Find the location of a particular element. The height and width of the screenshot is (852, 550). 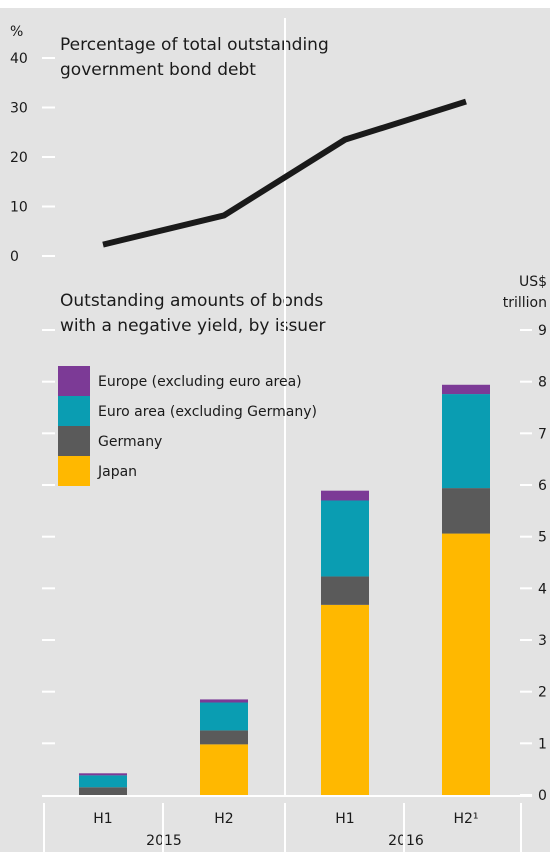

legend-label-2: Germany is located at coordinates (130, 442).